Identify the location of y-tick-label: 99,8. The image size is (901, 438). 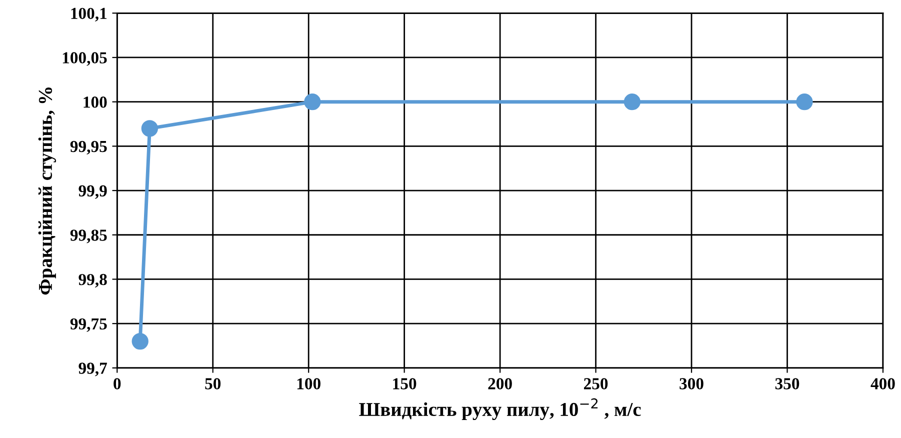
(92, 281).